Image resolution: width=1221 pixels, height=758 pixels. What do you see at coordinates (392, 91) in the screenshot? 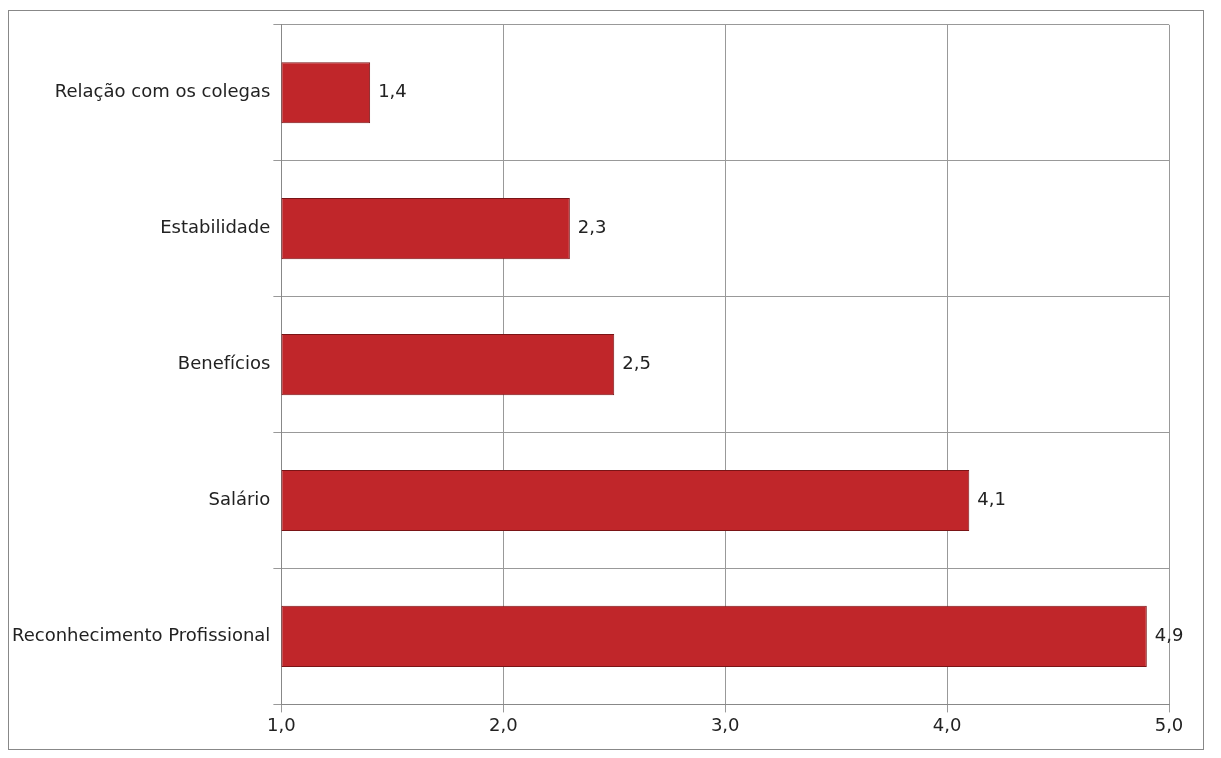
I see `data-label: 1,4` at bounding box center [392, 91].